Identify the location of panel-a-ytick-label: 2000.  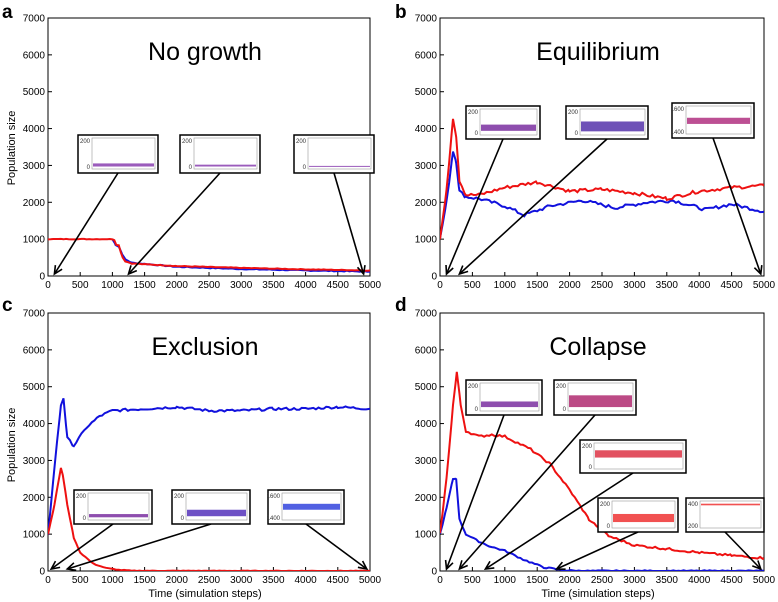
(34, 203).